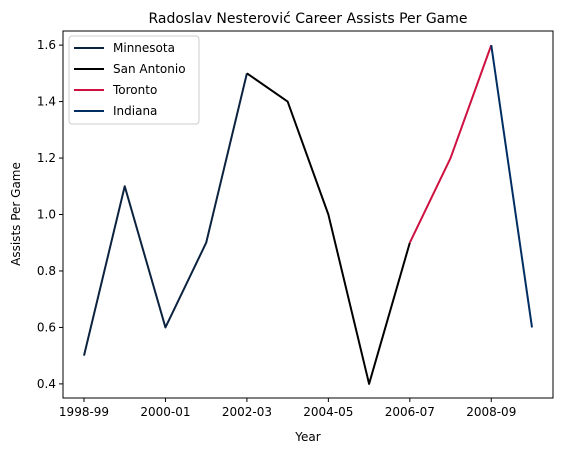 This screenshot has width=570, height=453. I want to click on y-tick-label-5: 1.4, so click(46, 102).